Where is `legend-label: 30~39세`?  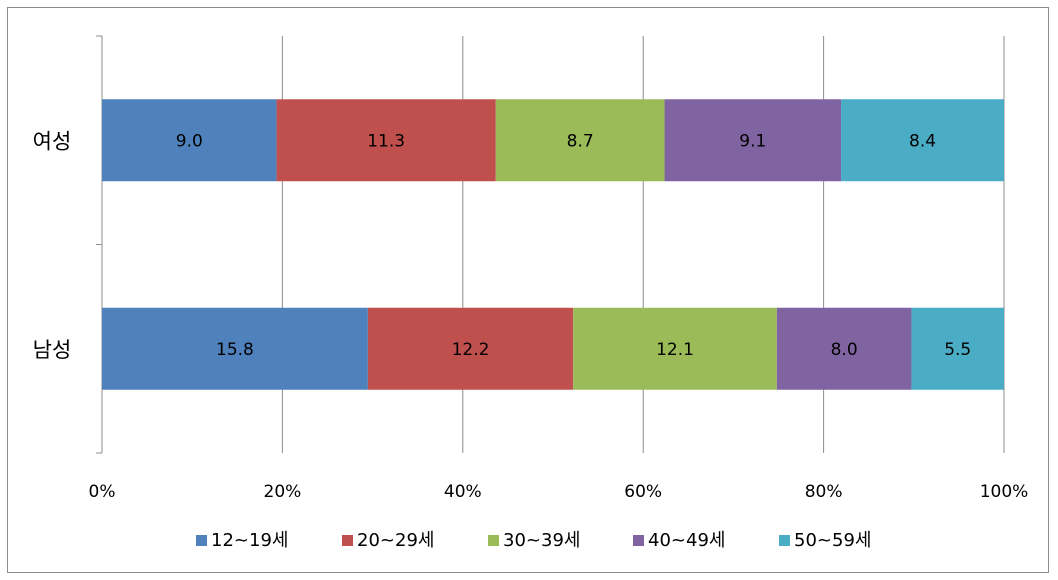
legend-label: 30~39세 is located at coordinates (541, 540).